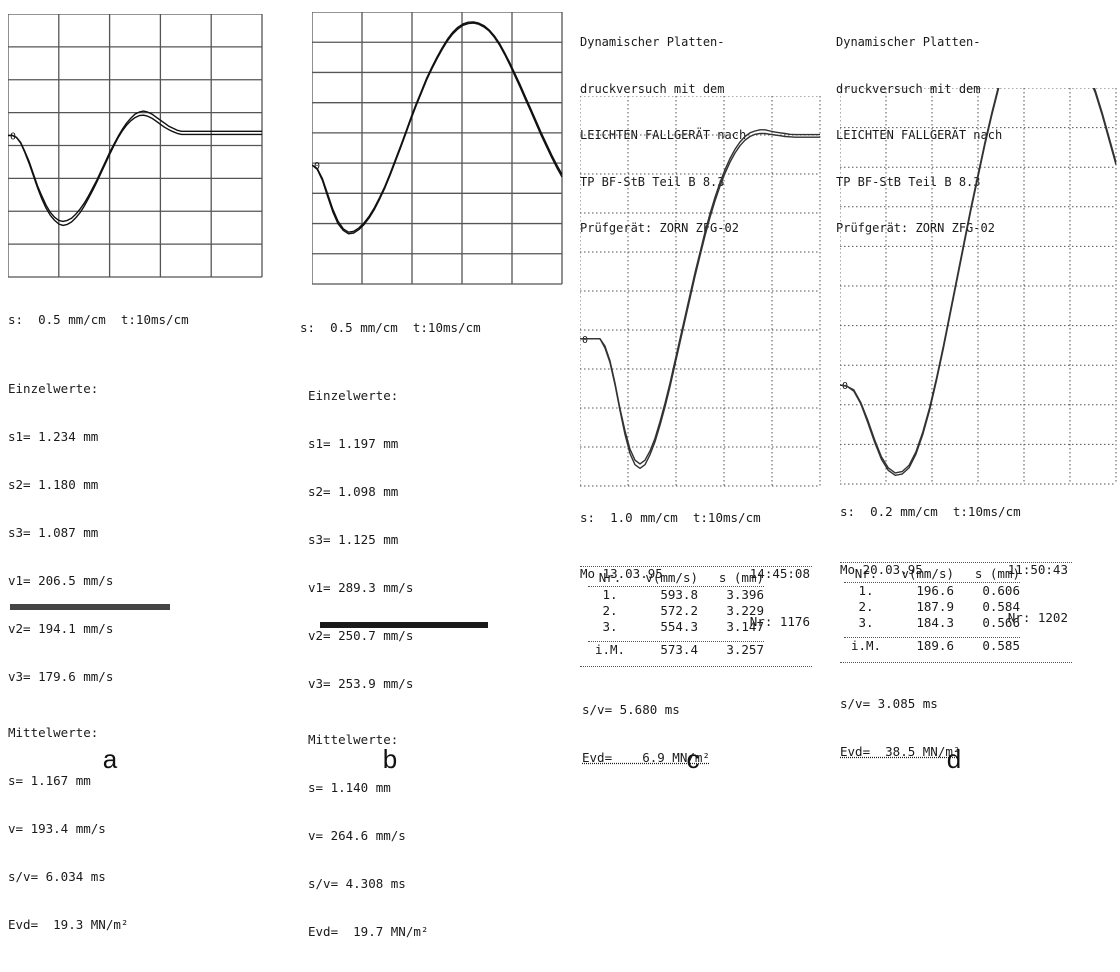  I want to click on mittel-line: s/v= 6.034 ms, so click(57, 876).